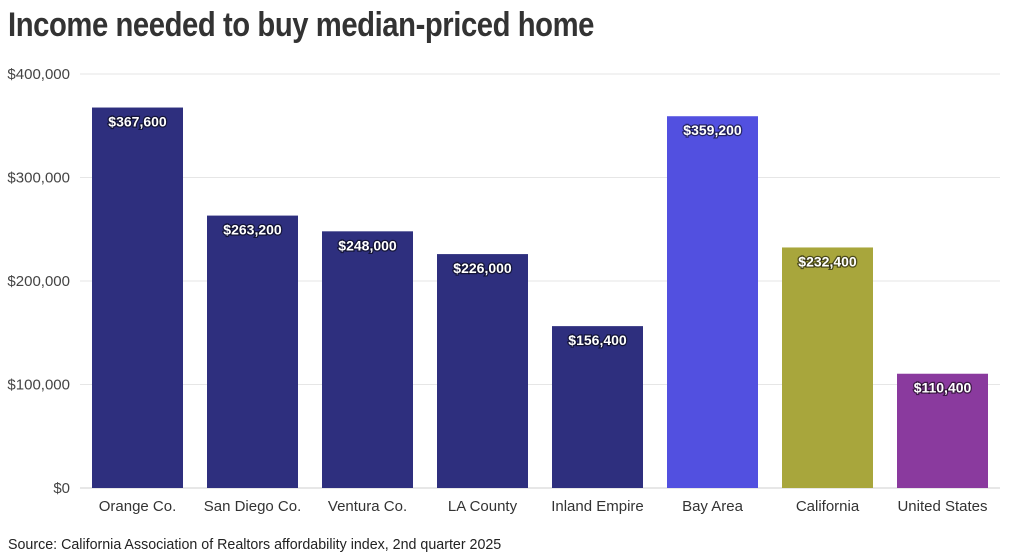 This screenshot has width=1010, height=560. What do you see at coordinates (942, 506) in the screenshot?
I see `x-category-label: United States` at bounding box center [942, 506].